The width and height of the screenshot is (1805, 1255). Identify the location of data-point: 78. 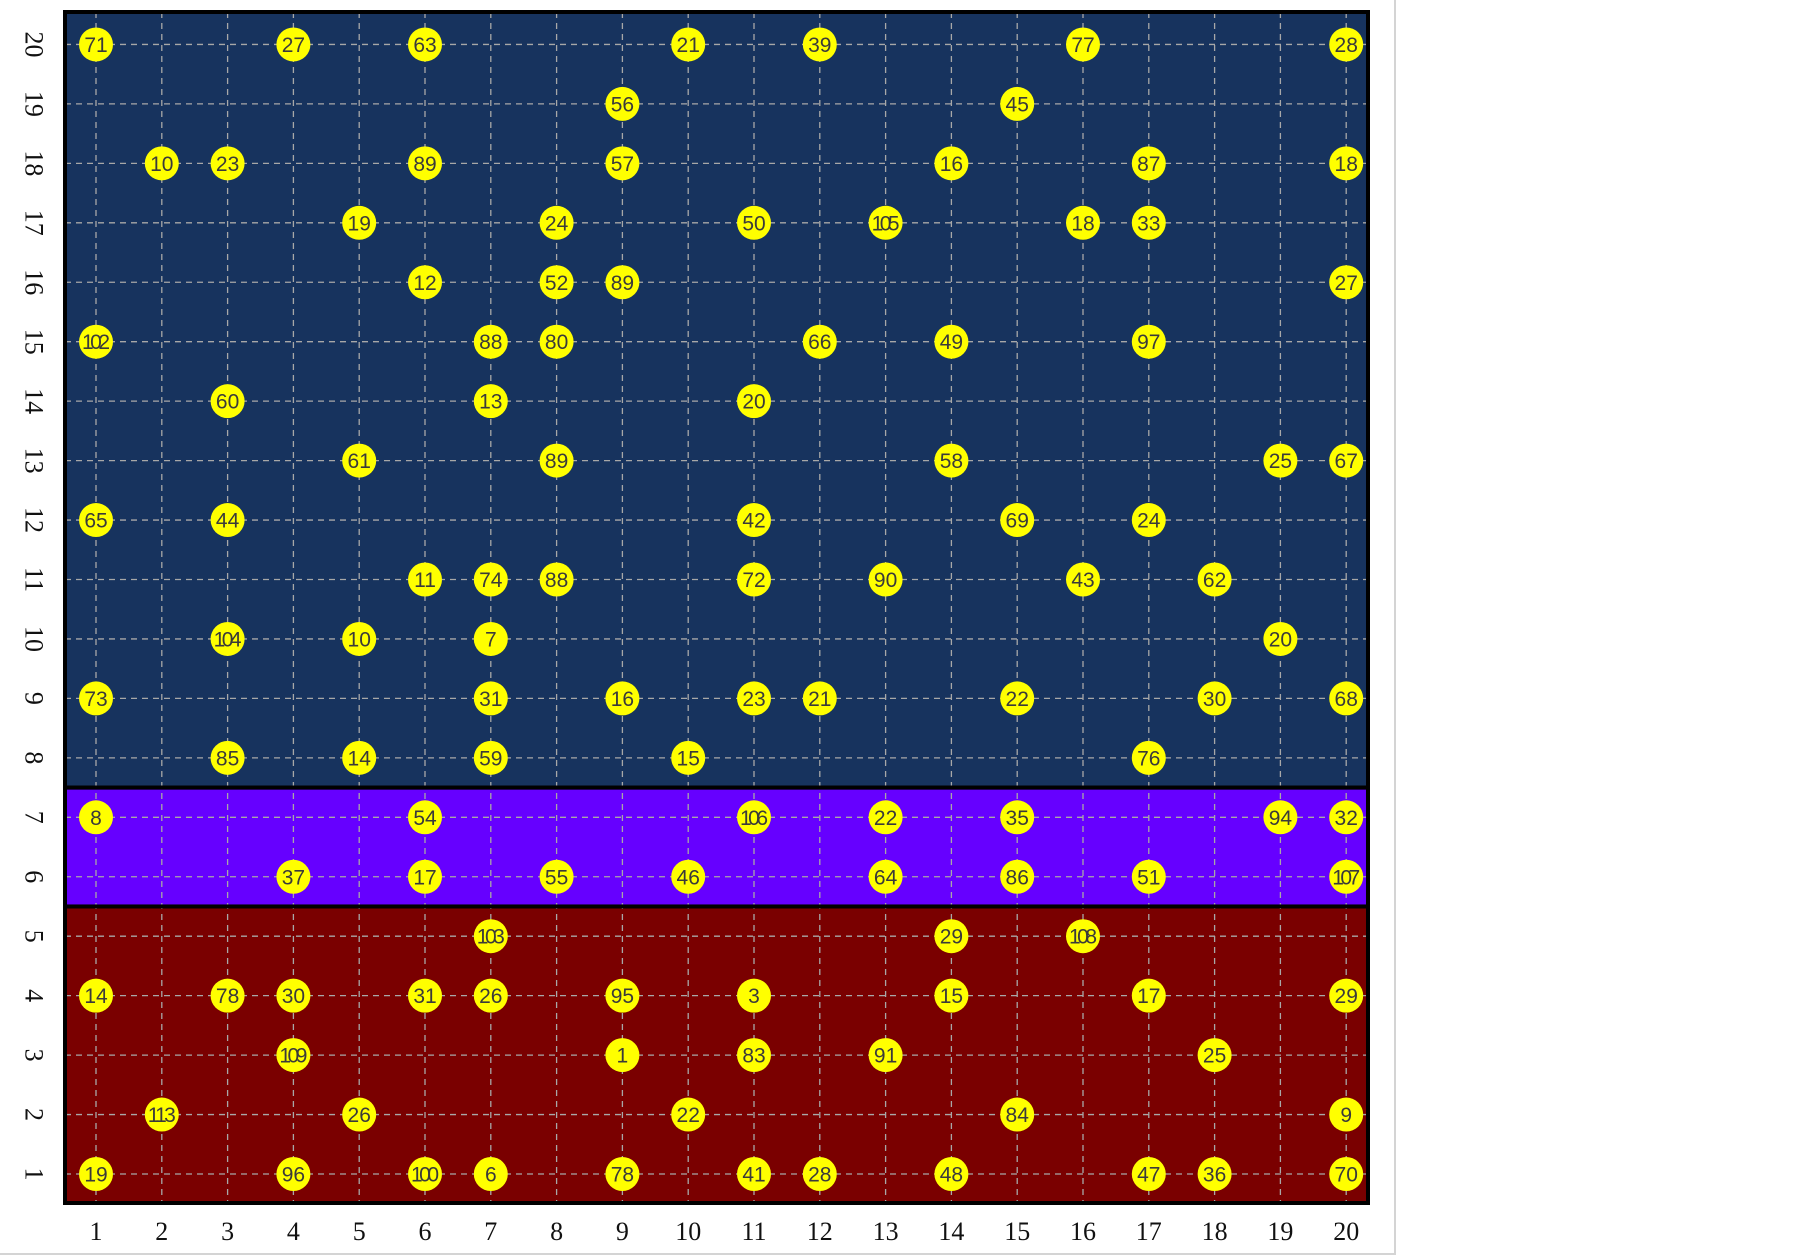
(622, 1174).